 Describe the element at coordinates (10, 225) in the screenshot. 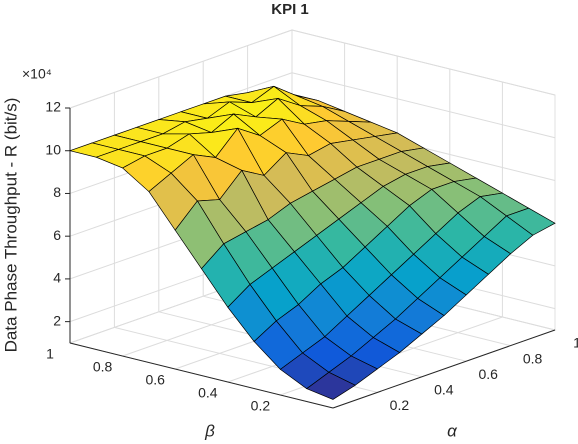

I see `z-axis-label: Data Phase Throughput - R (bit/s)` at that location.